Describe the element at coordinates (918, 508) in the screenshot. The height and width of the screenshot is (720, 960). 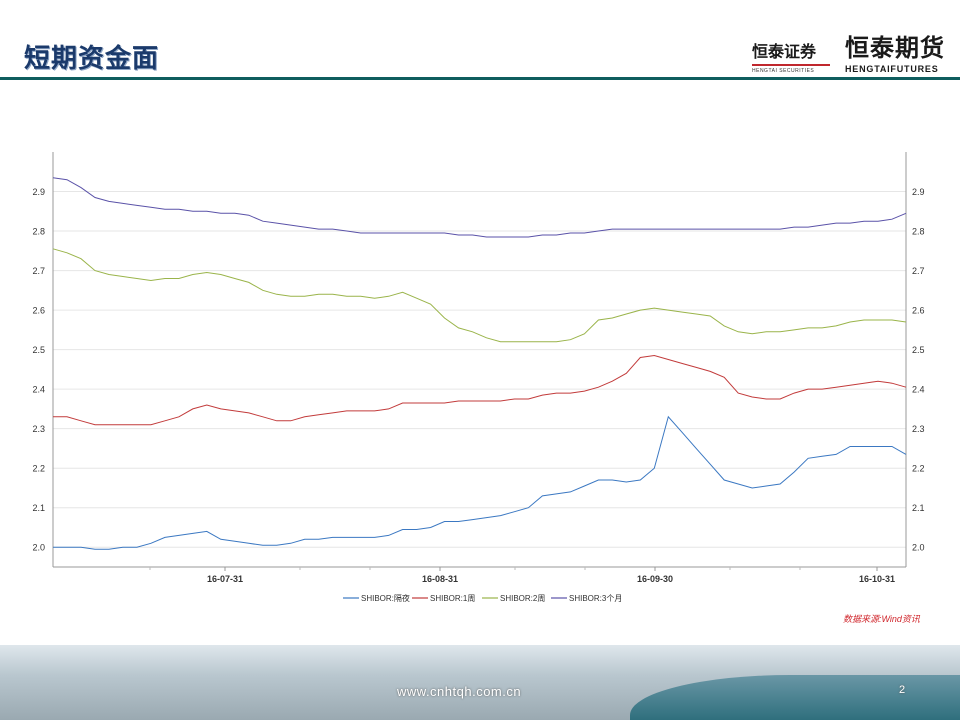
I see `y-tick-label-right: 2.1` at that location.